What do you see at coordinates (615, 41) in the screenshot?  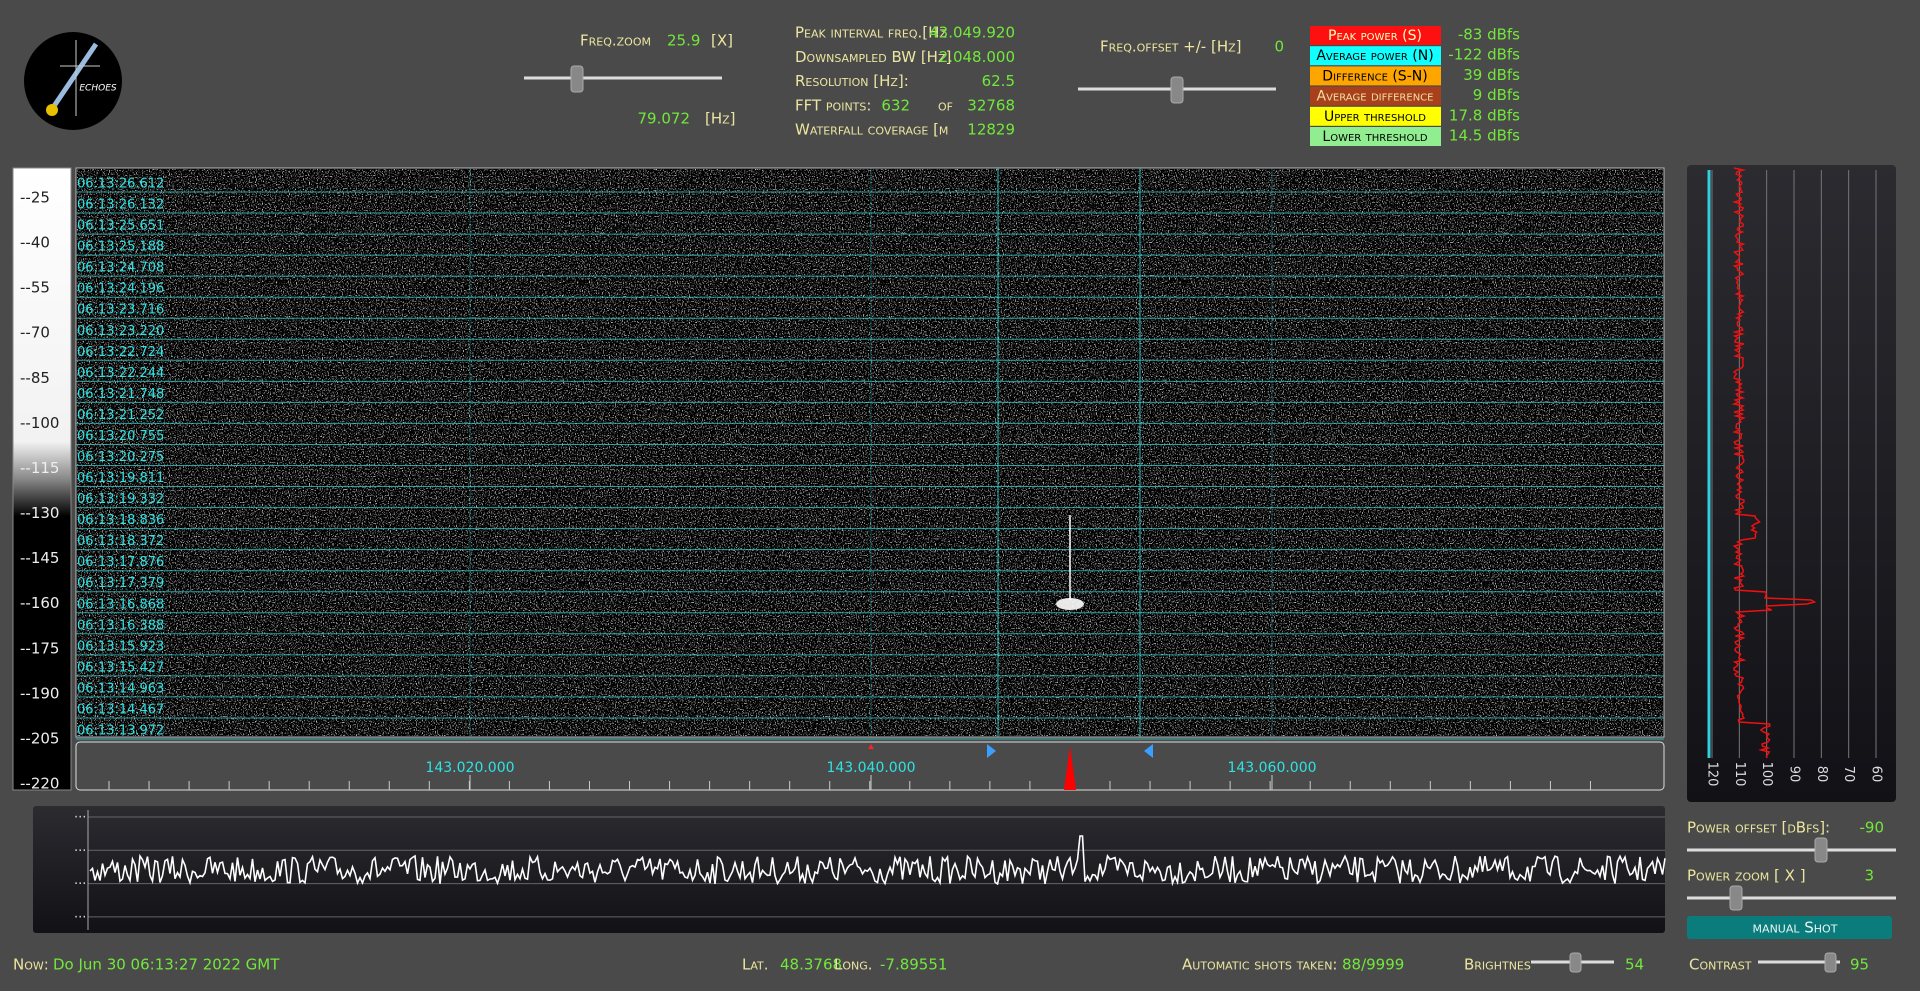 I see `freq-zoom-label: Freq.zoom` at bounding box center [615, 41].